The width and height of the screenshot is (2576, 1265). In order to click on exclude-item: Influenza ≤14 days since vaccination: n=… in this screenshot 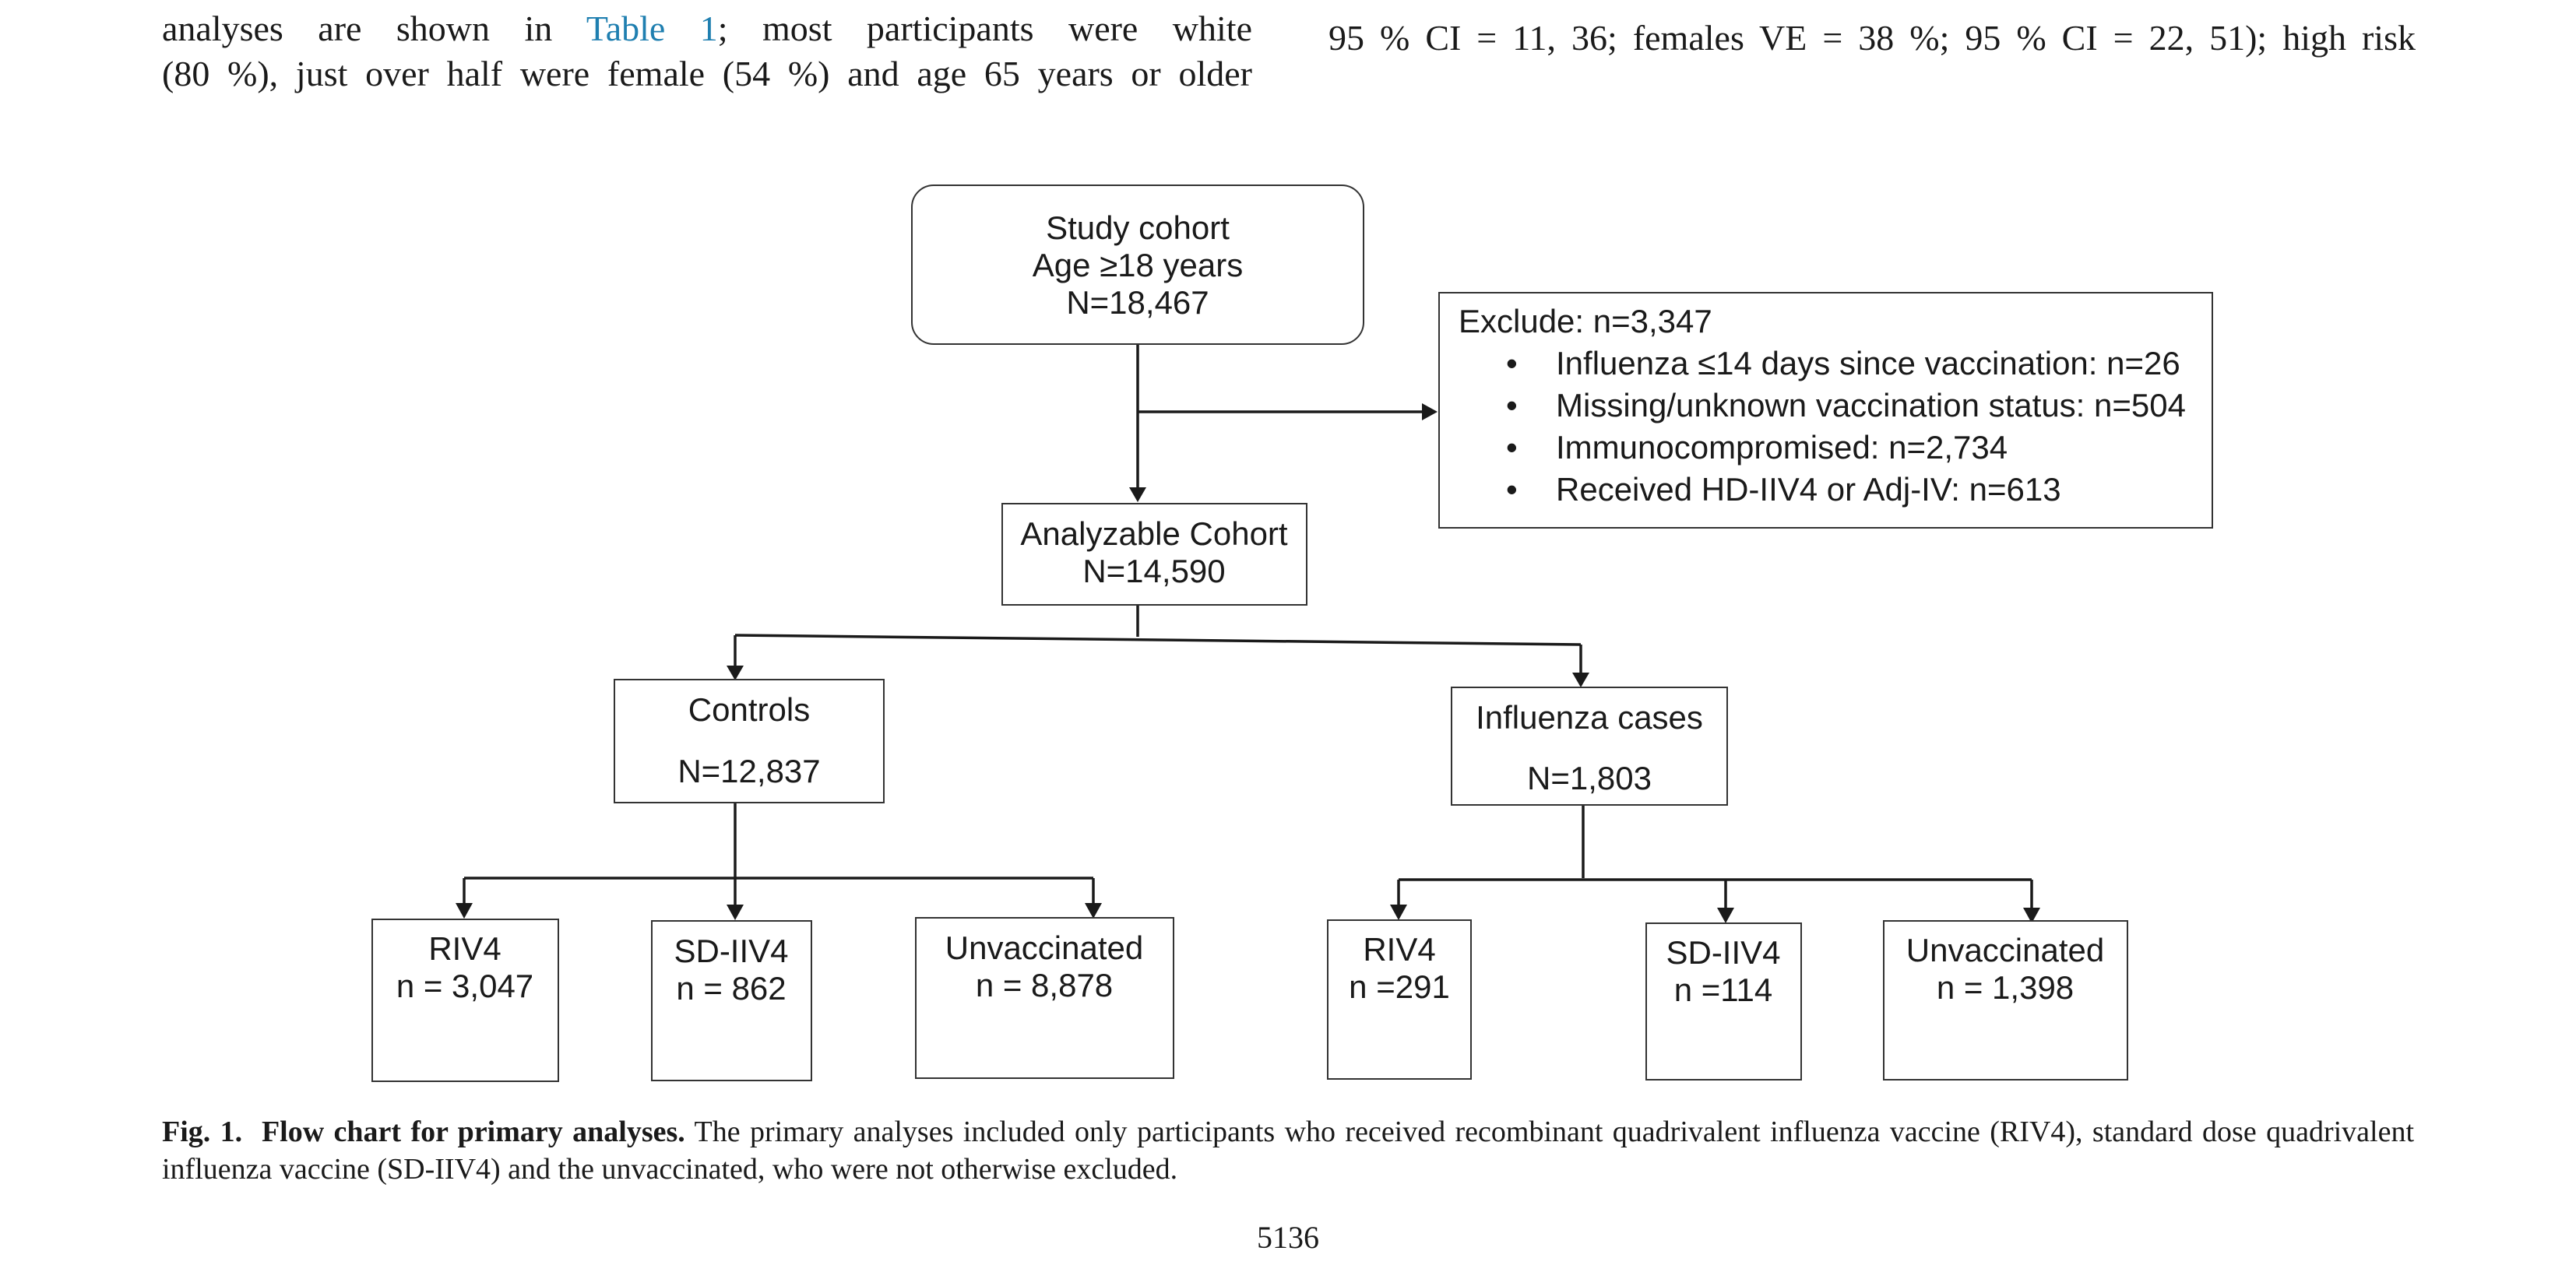, I will do `click(1868, 363)`.